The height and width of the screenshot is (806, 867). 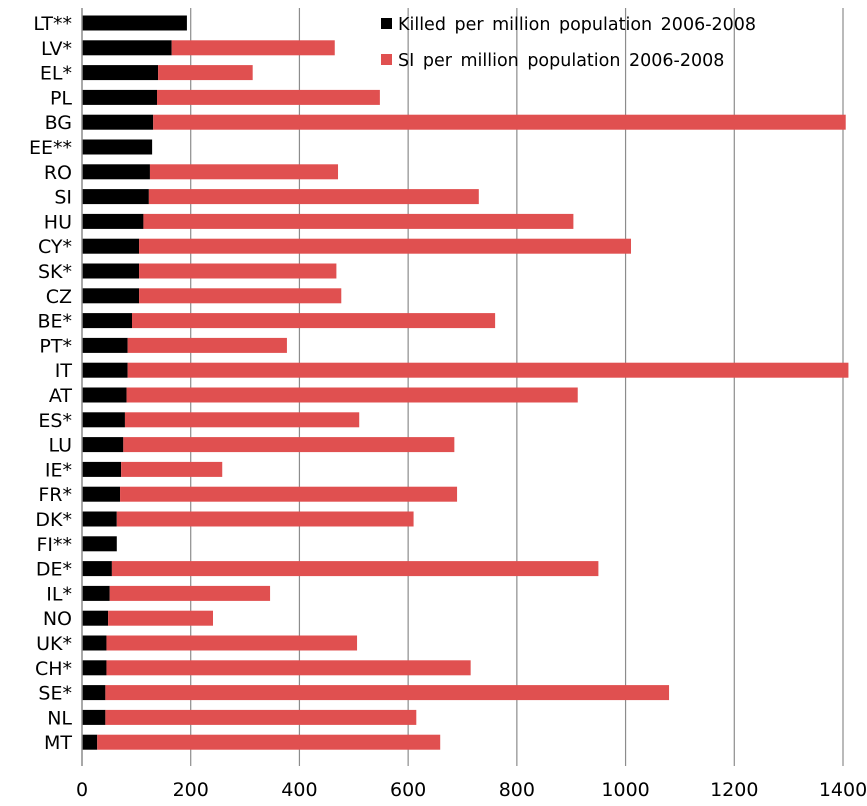 What do you see at coordinates (471, 790) in the screenshot?
I see `x-tick-labels: 0 200 400 600 800 1000 1200 1400` at bounding box center [471, 790].